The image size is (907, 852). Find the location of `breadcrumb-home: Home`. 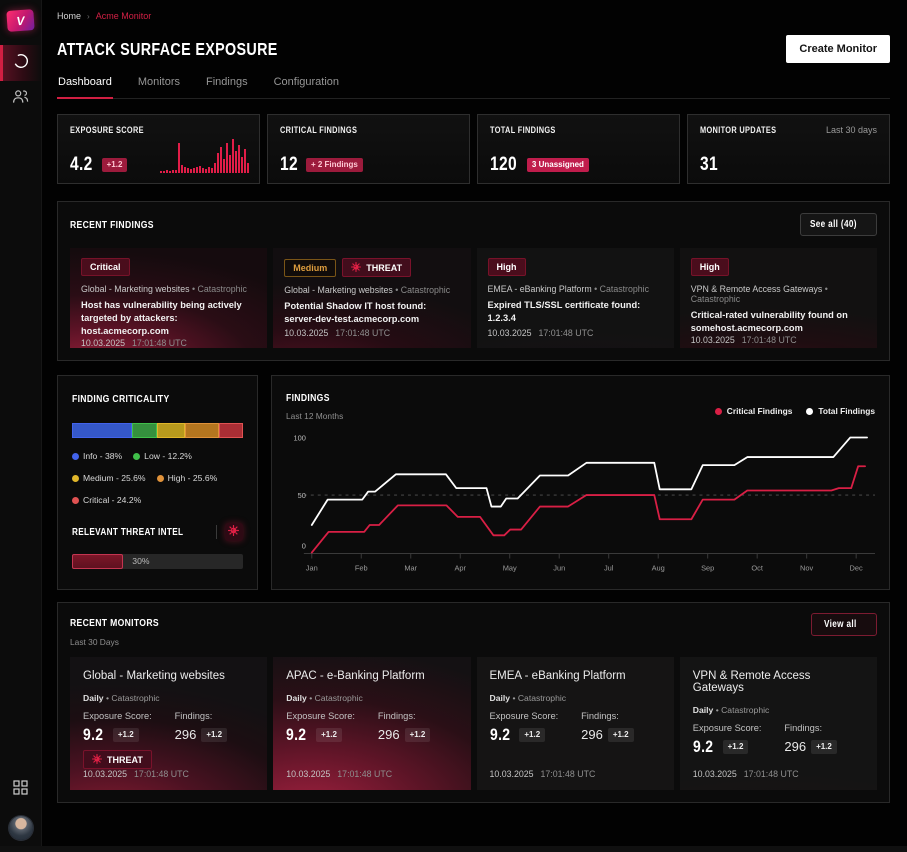

breadcrumb-home: Home is located at coordinates (69, 16).